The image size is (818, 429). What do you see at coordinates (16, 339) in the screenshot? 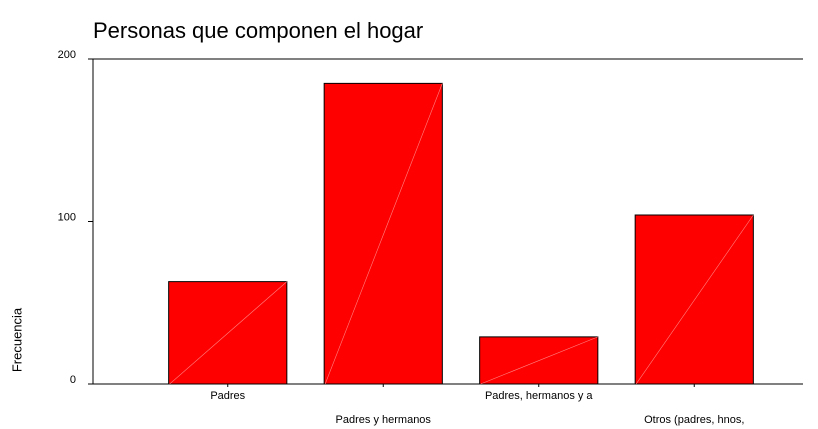
I see `y-axis-label: Frecuencia` at bounding box center [16, 339].